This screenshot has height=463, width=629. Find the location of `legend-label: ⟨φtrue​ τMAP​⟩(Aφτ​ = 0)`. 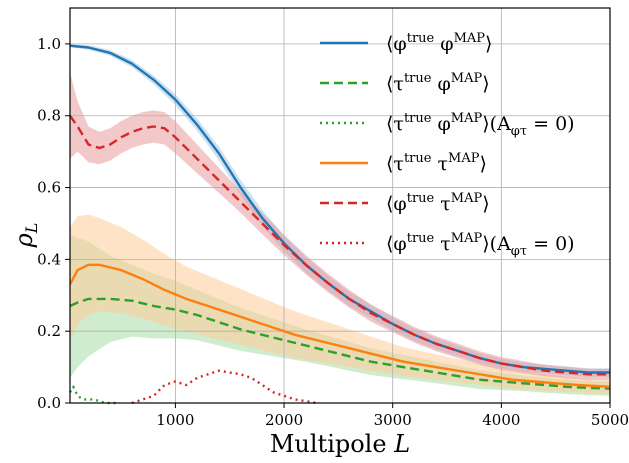

legend-label: ⟨φtrue​ τMAP​⟩(Aφτ​ = 0) is located at coordinates (480, 245).